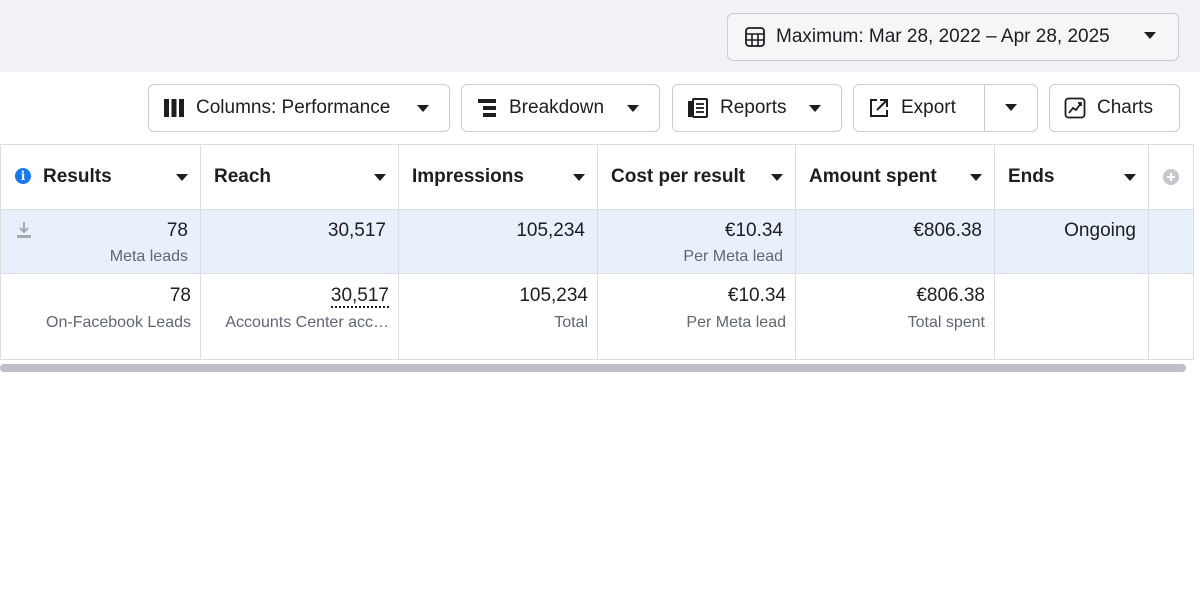 The image size is (1200, 607). What do you see at coordinates (696, 177) in the screenshot?
I see `column-header-cost-per-result: Cost per result` at bounding box center [696, 177].